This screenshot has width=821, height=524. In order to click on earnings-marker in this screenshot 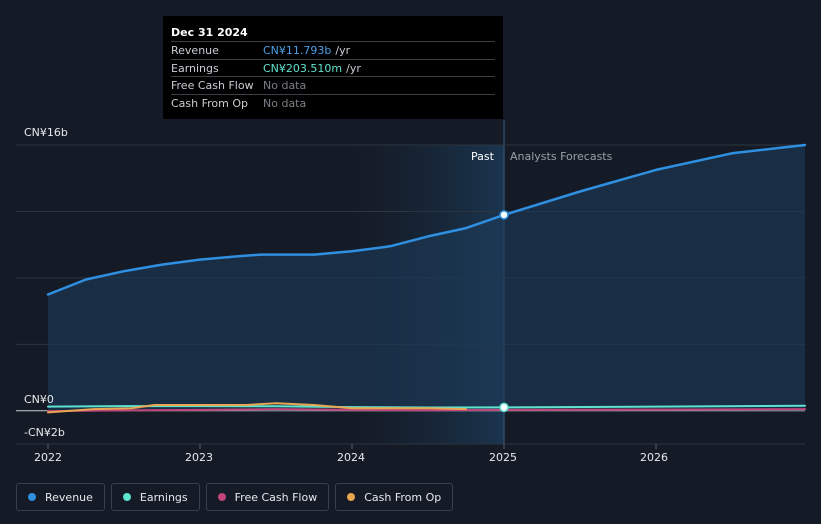, I will do `click(504, 407)`.